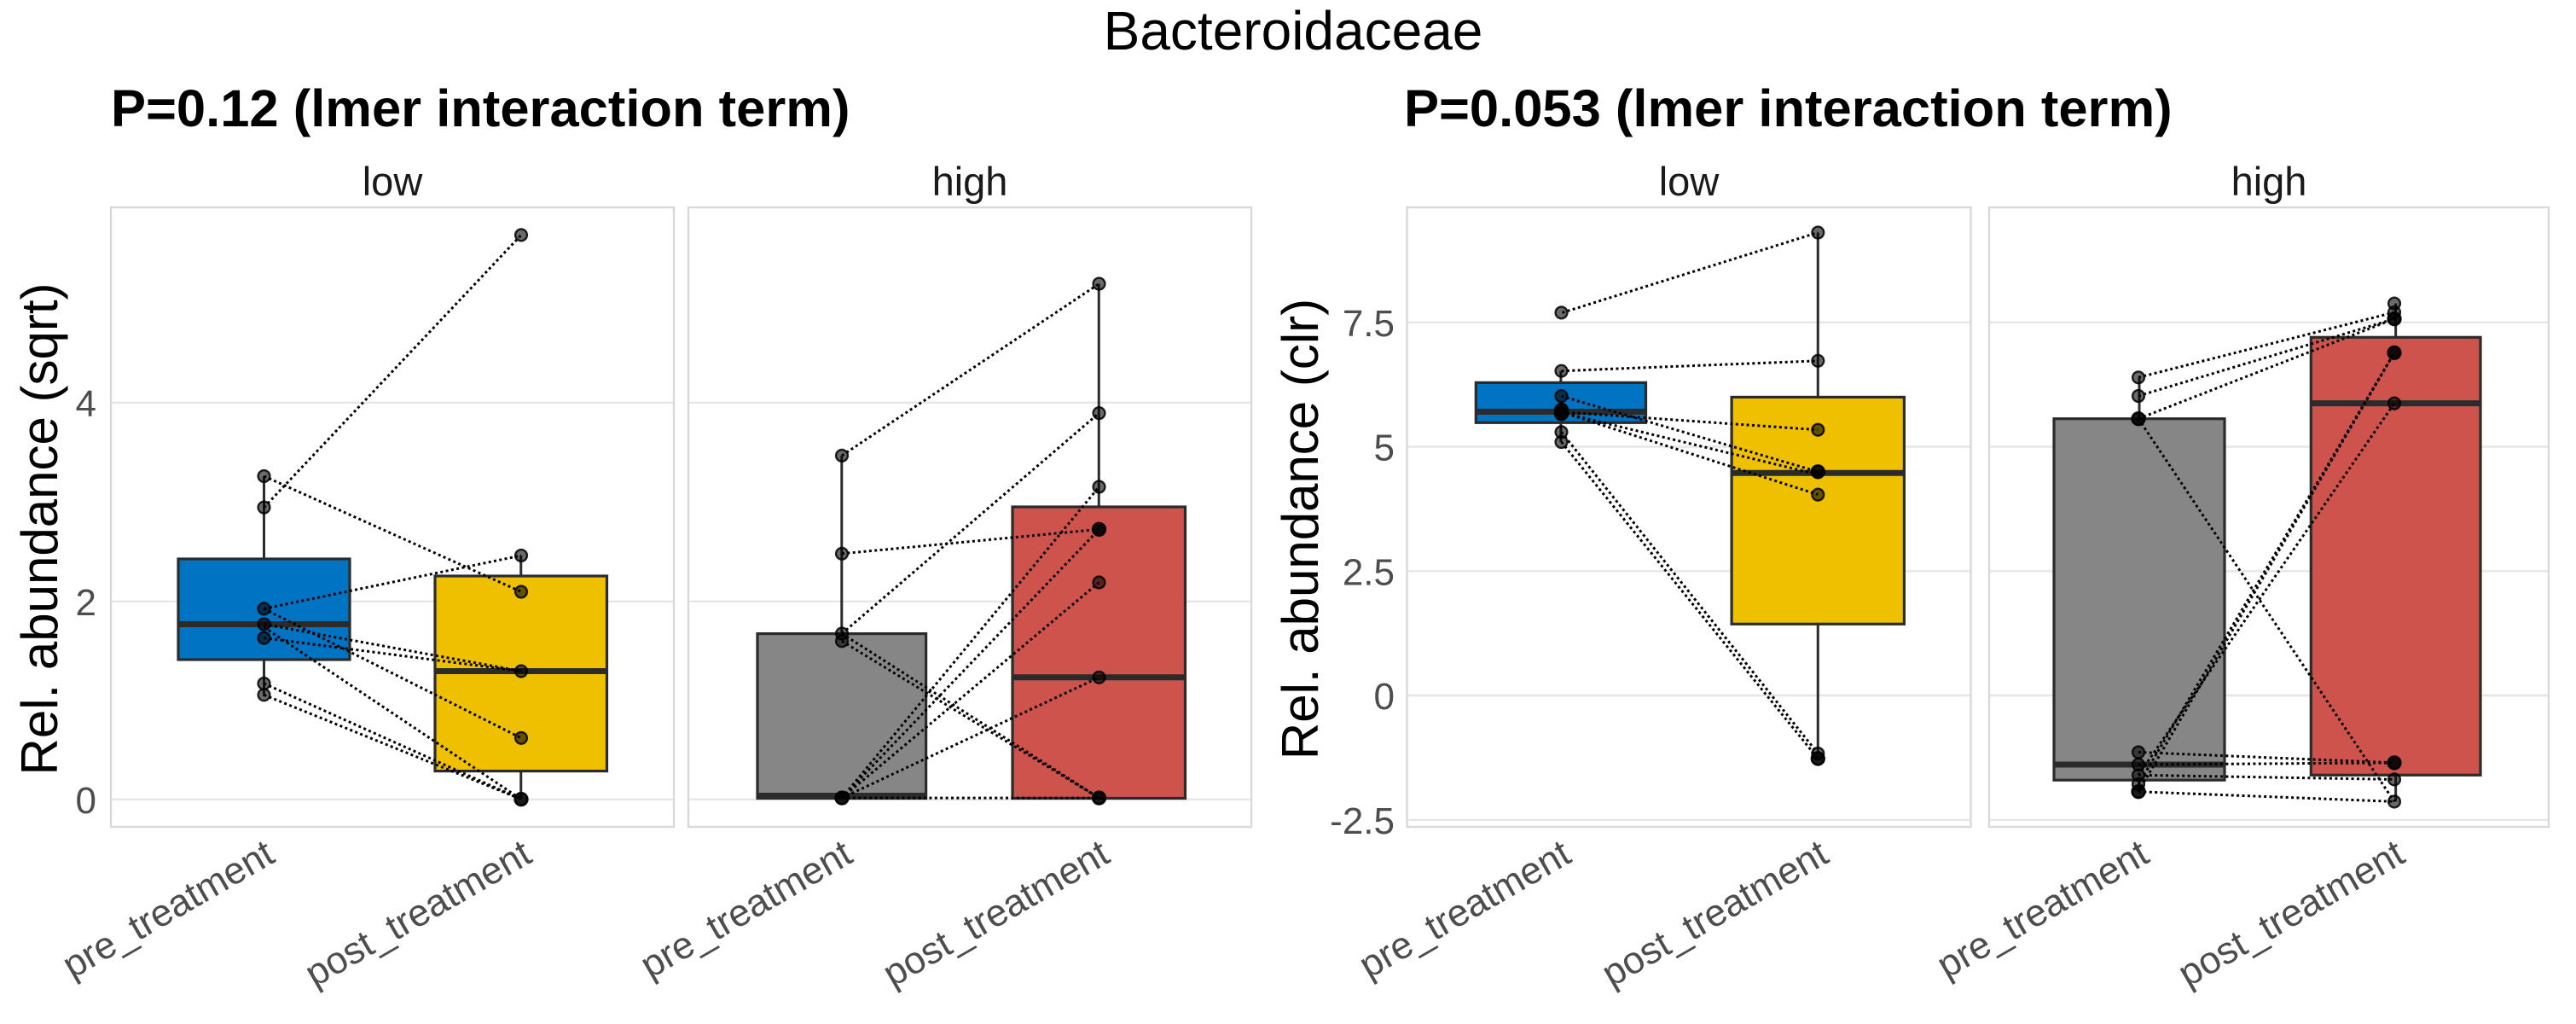  Describe the element at coordinates (86, 603) in the screenshot. I see `svg-text: 2` at that location.